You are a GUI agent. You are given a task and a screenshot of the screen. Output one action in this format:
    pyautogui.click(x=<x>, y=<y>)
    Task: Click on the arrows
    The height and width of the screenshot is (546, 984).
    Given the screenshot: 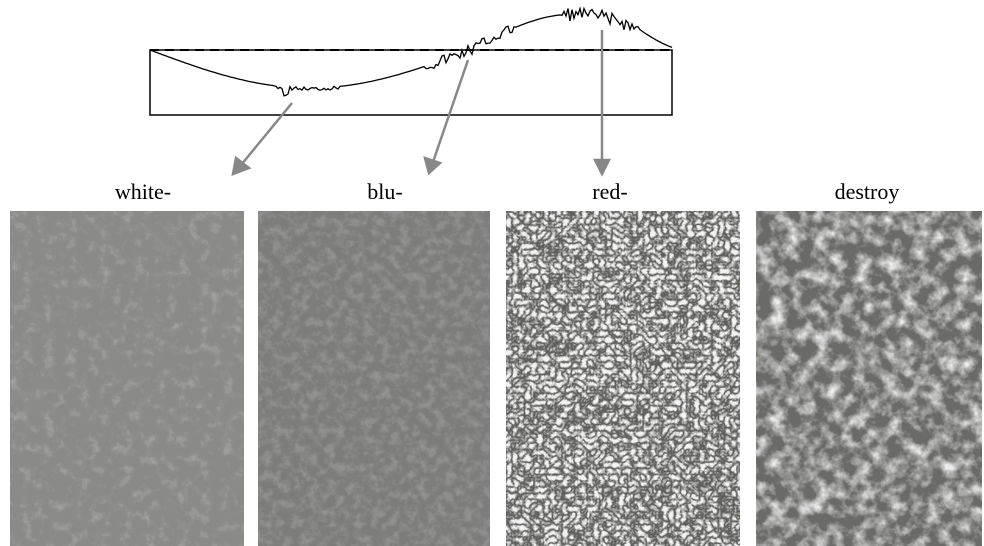 What is the action you would take?
    pyautogui.click(x=421, y=103)
    